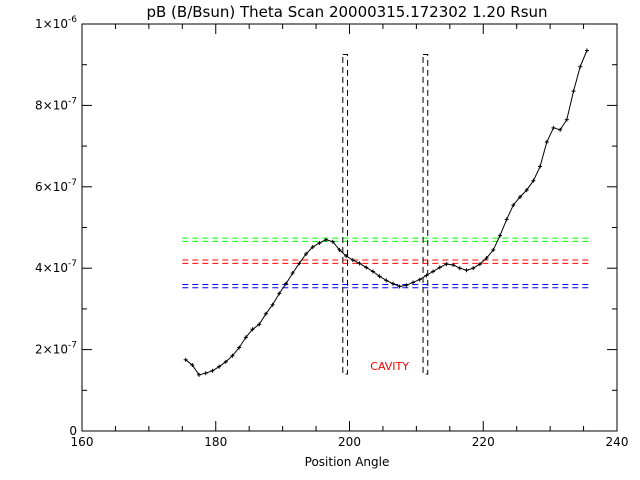  I want to click on y-tick-label: 0, so click(73, 431).